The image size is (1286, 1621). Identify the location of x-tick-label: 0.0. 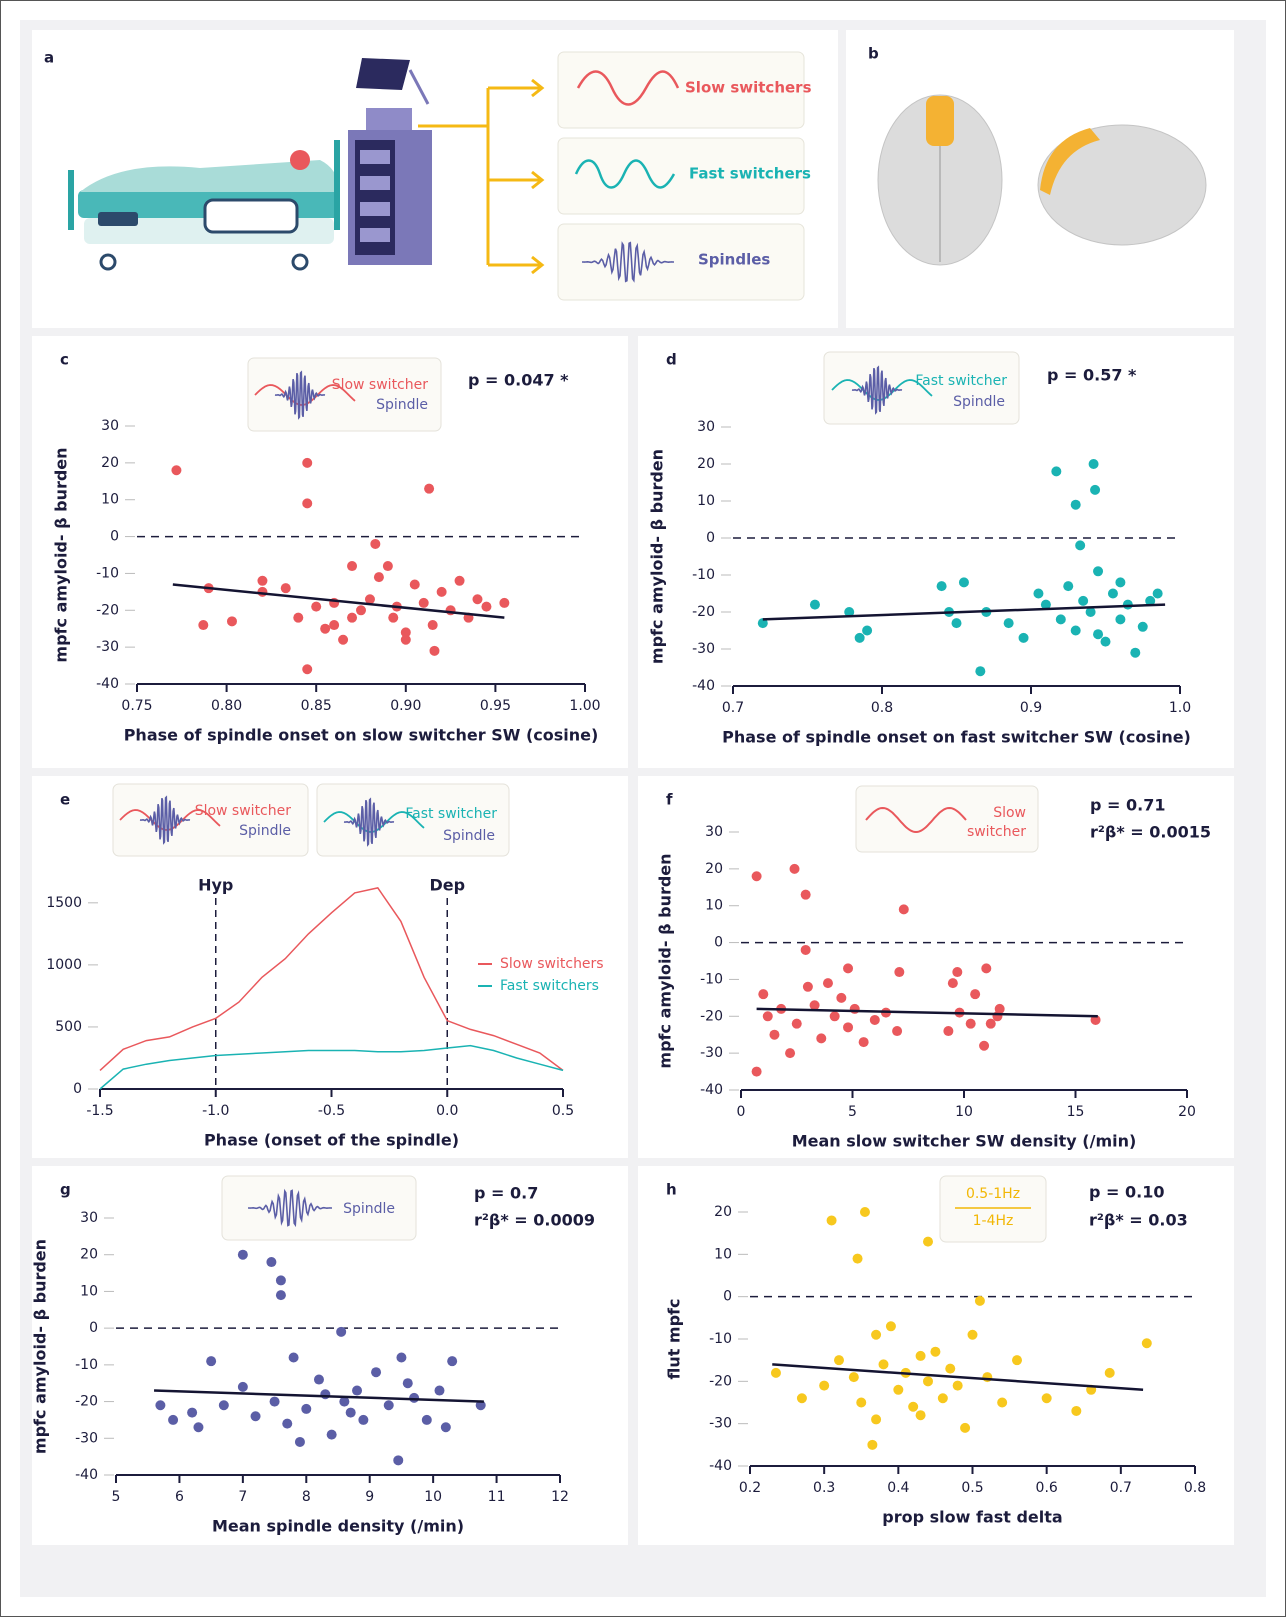
(447, 1111).